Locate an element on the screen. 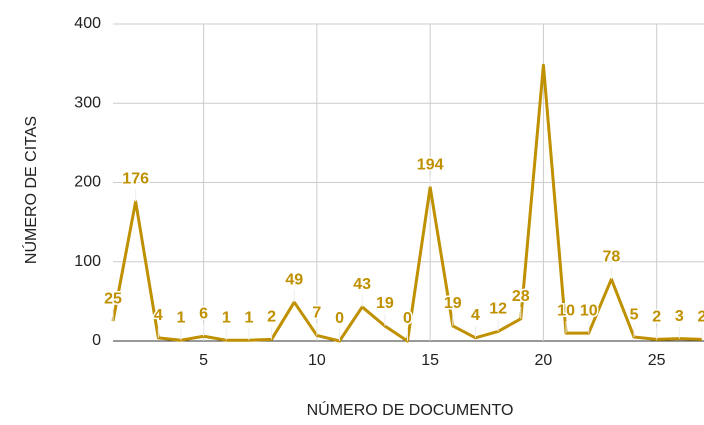 Image resolution: width=704 pixels, height=425 pixels. y-tick-label: 100 is located at coordinates (87, 261).